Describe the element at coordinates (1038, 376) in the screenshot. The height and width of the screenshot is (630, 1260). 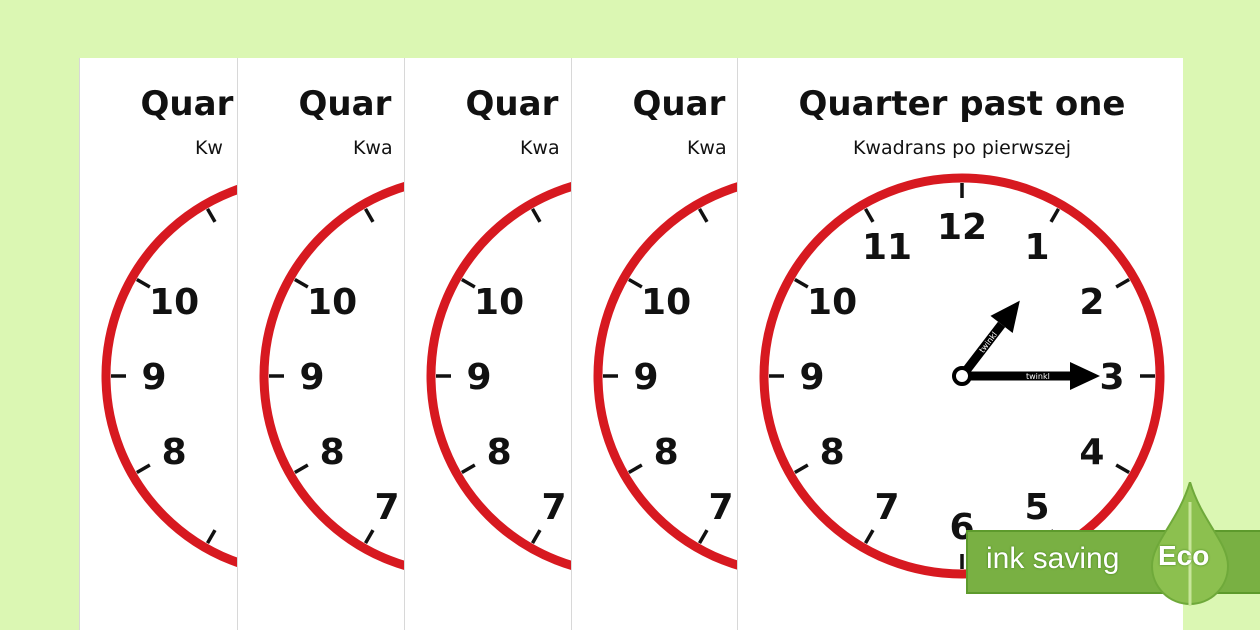
I see `hand-brand-label: twinkl` at that location.